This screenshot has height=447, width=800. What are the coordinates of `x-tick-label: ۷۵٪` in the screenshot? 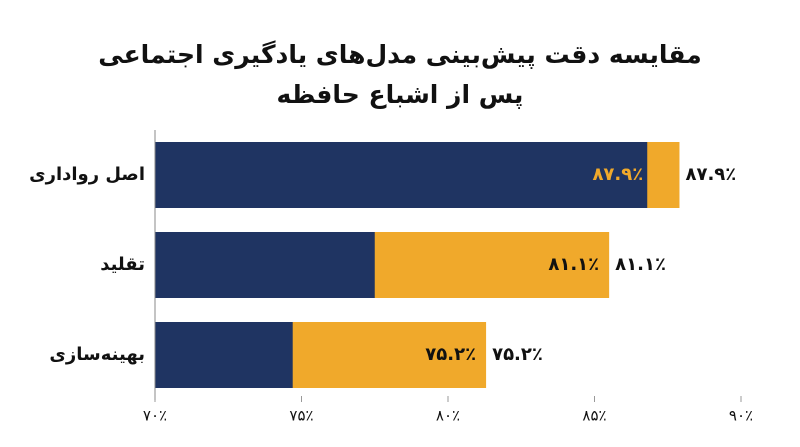 It's located at (301, 416).